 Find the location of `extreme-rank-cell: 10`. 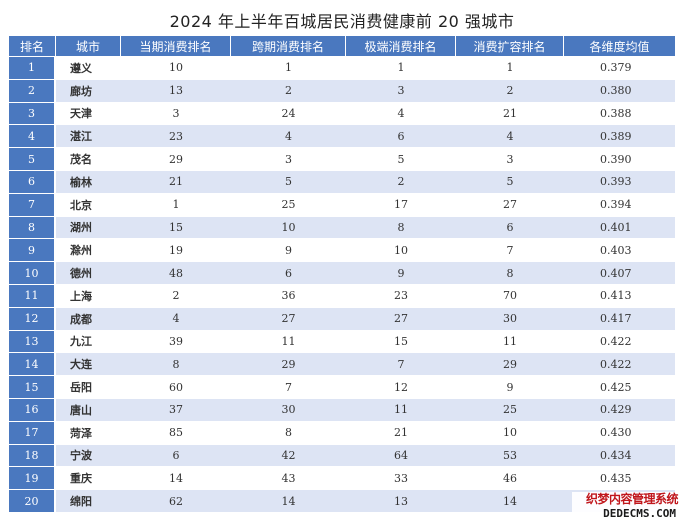

extreme-rank-cell: 10 is located at coordinates (401, 250).